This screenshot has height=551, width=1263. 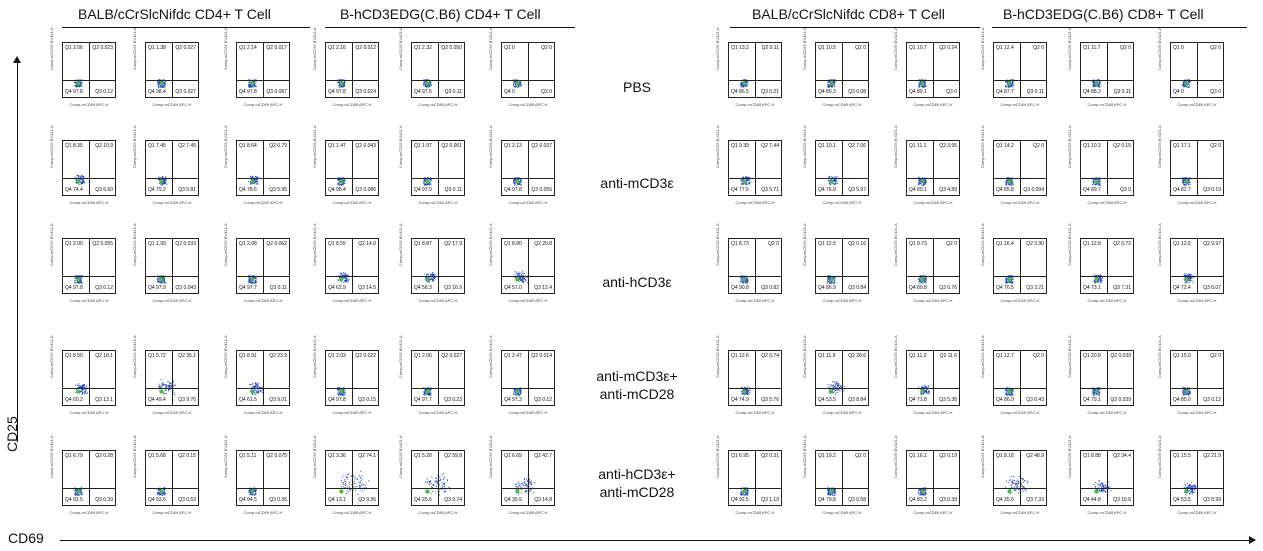 What do you see at coordinates (918, 400) in the screenshot?
I see `q4-label: Q4 71.8` at bounding box center [918, 400].